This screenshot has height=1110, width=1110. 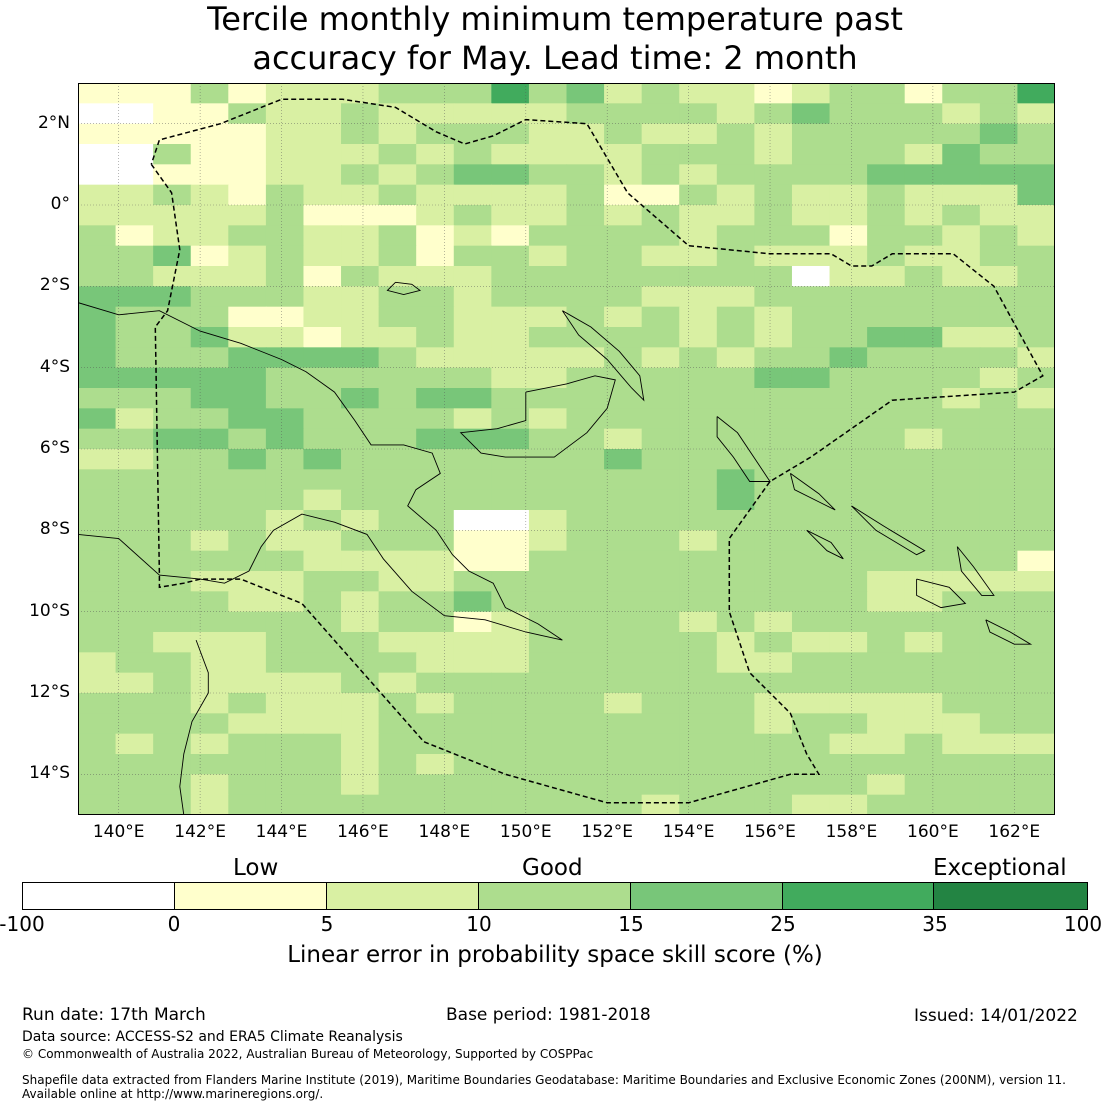 What do you see at coordinates (548, 1015) in the screenshot?
I see `base-period: Base period: 1981-2018` at bounding box center [548, 1015].